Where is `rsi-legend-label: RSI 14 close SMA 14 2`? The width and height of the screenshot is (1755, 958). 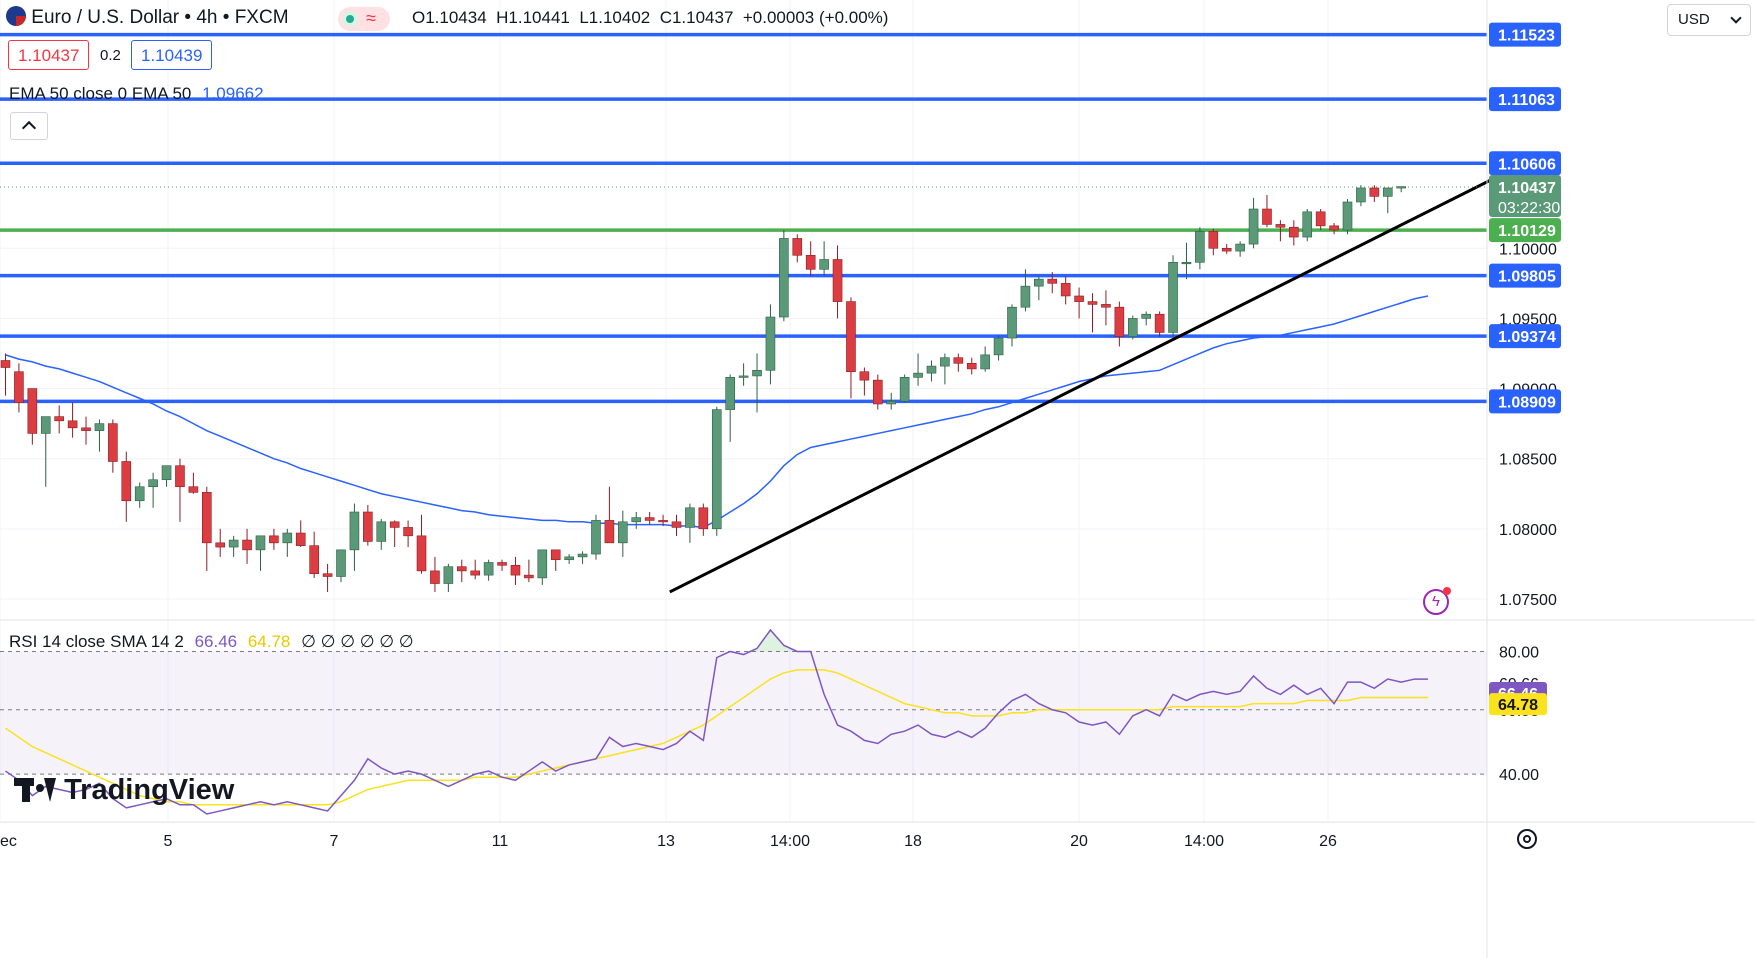 rsi-legend-label: RSI 14 close SMA 14 2 is located at coordinates (96, 641).